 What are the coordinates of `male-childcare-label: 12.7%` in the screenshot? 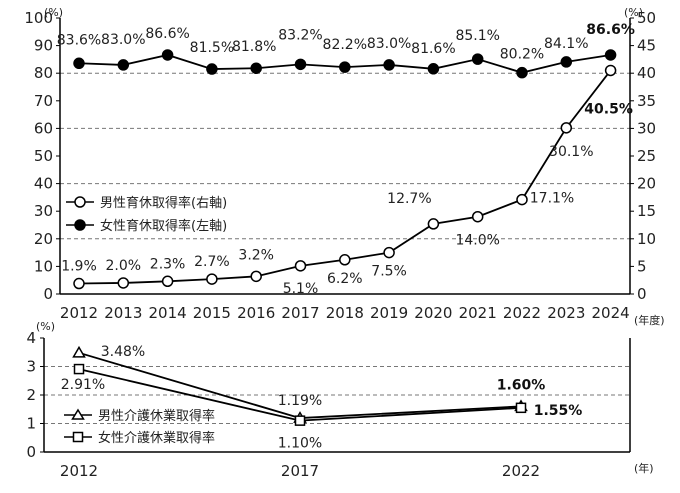 It's located at (409, 199).